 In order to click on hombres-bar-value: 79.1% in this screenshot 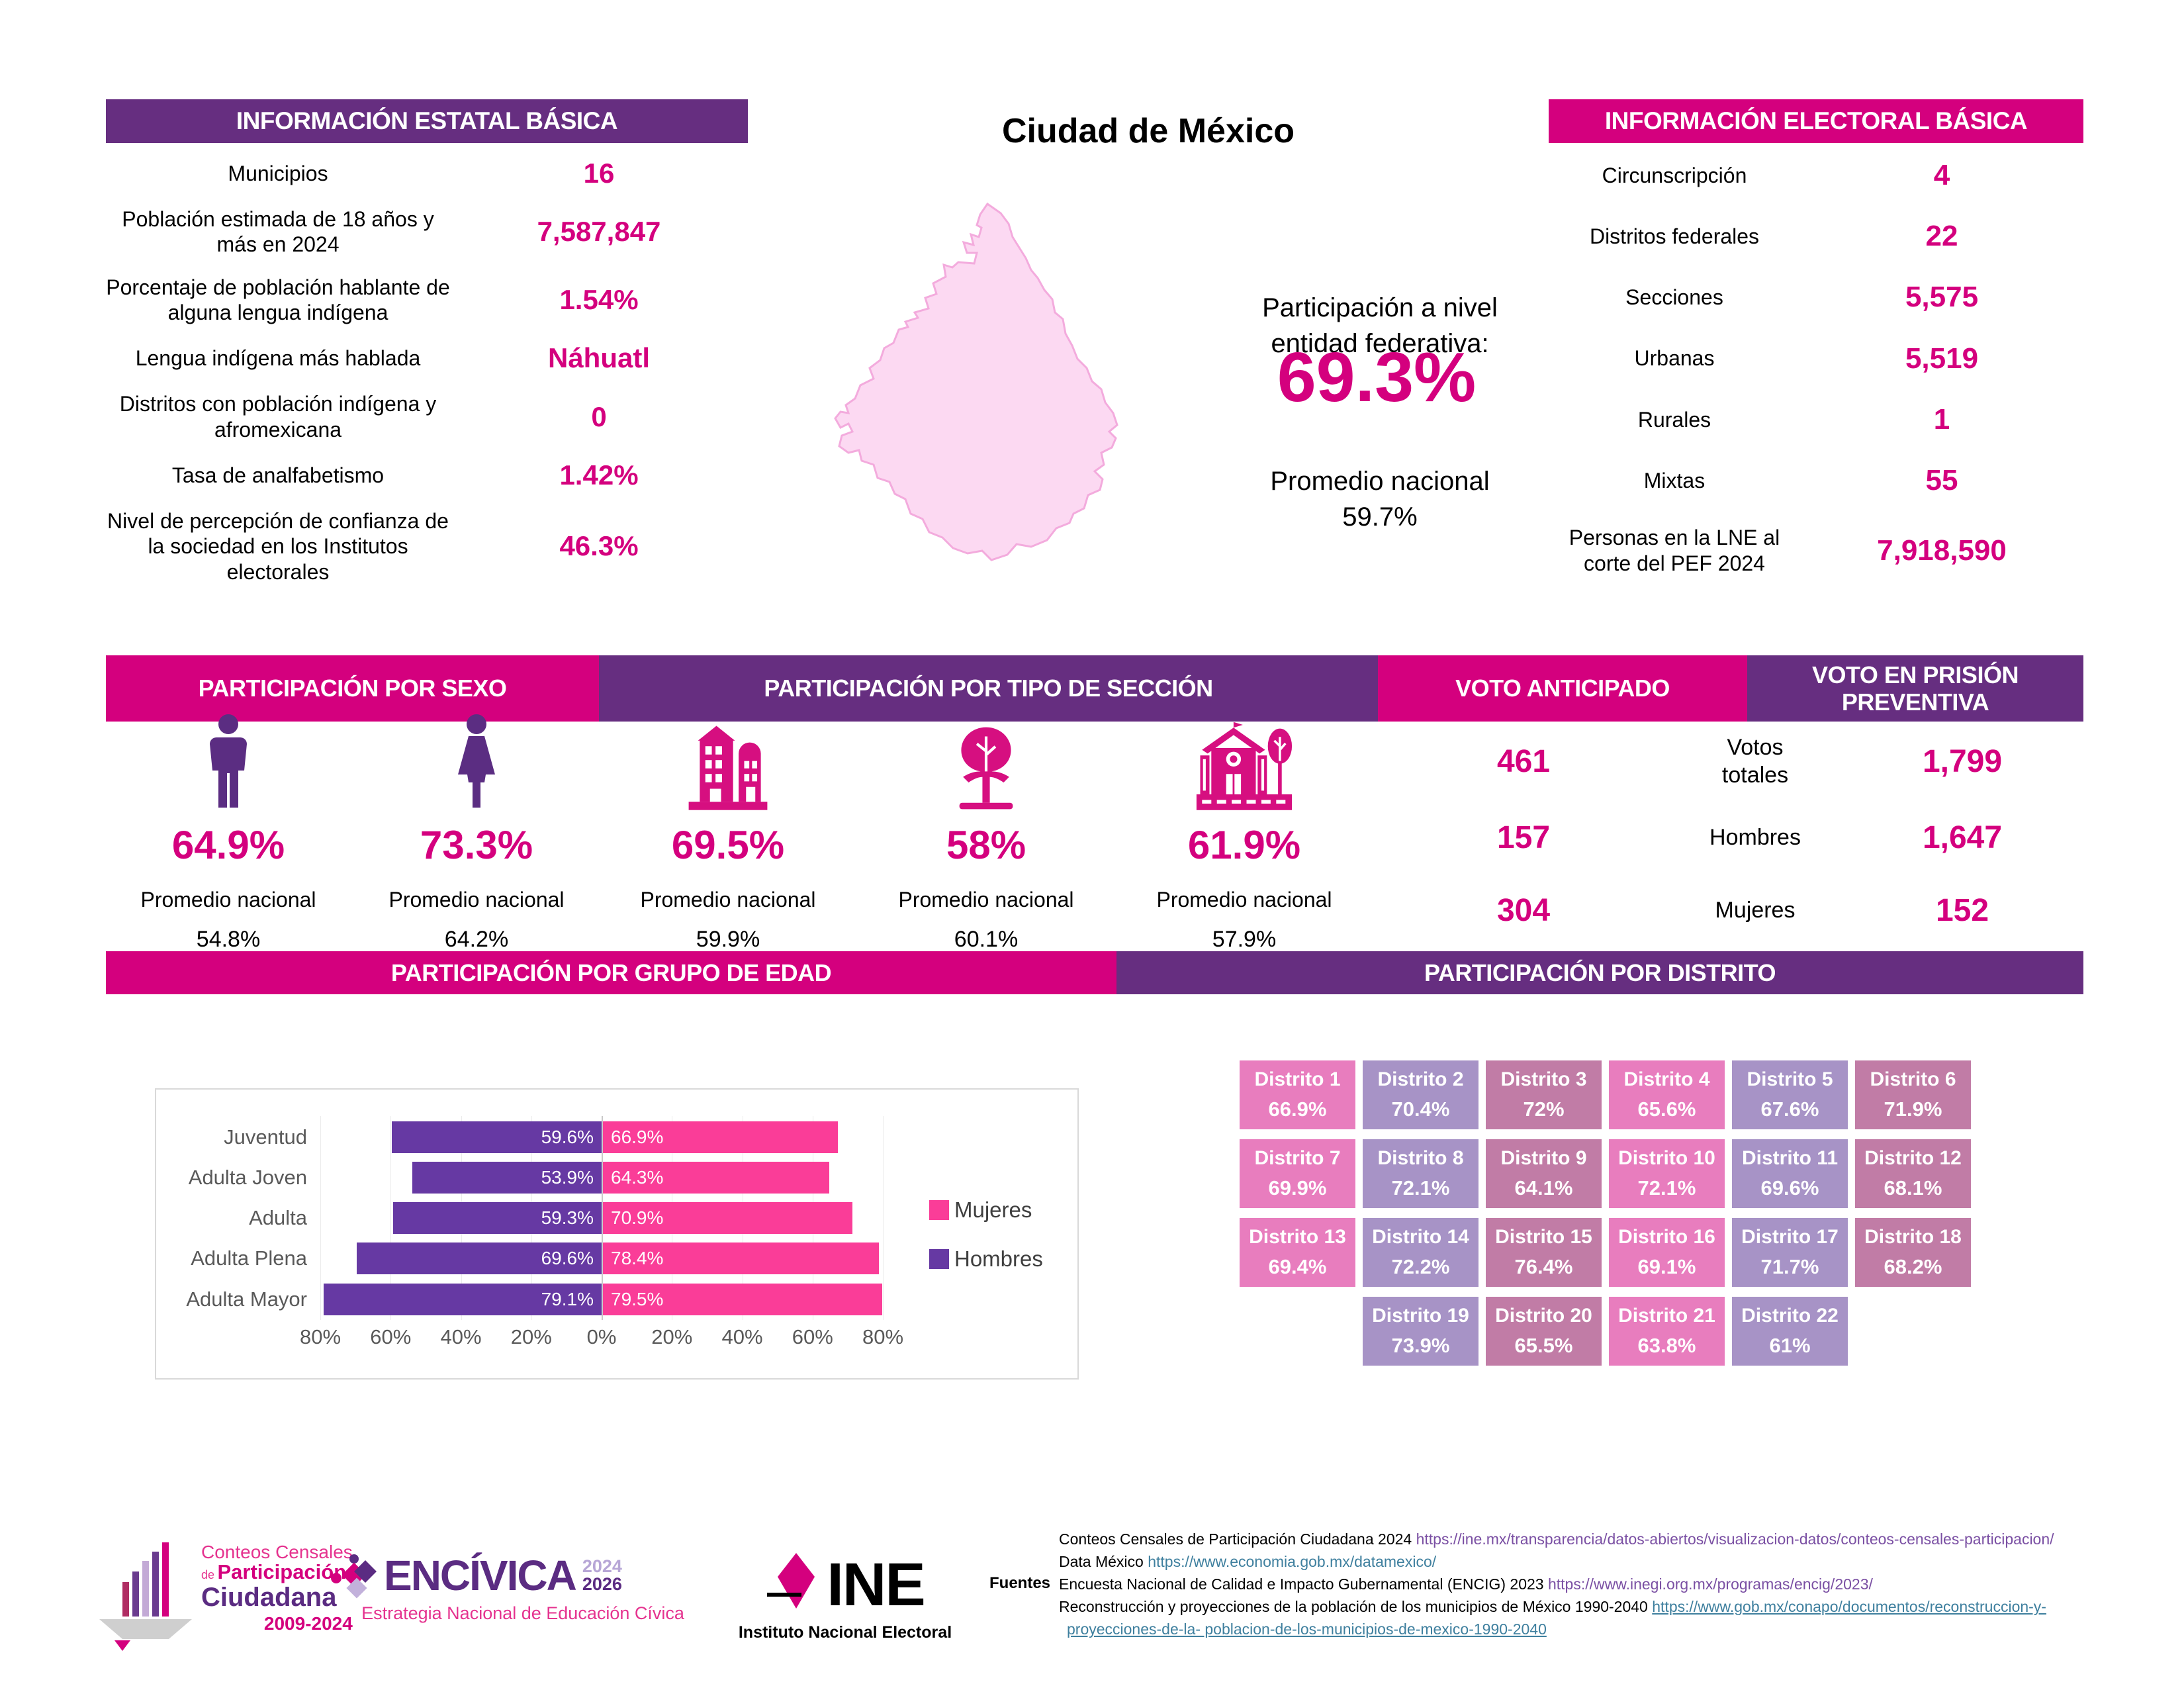, I will do `click(567, 1299)`.